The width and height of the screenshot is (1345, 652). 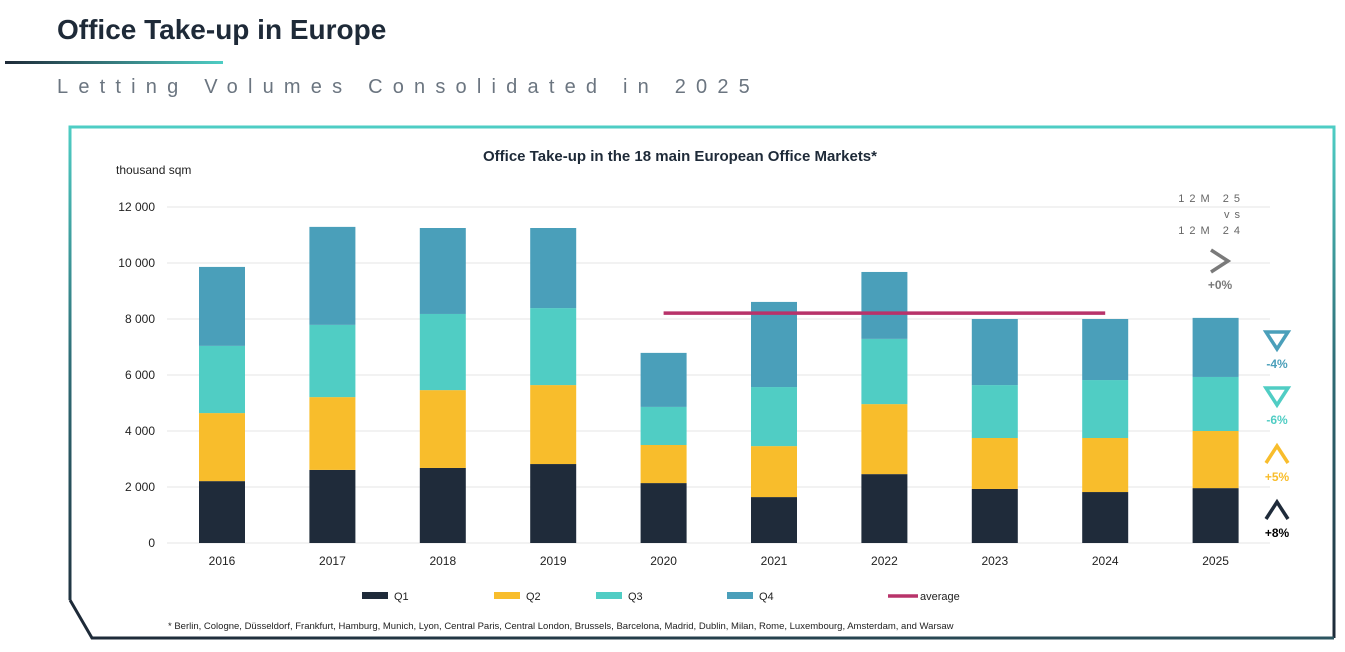 What do you see at coordinates (663, 561) in the screenshot?
I see `x-tick-label: 2020` at bounding box center [663, 561].